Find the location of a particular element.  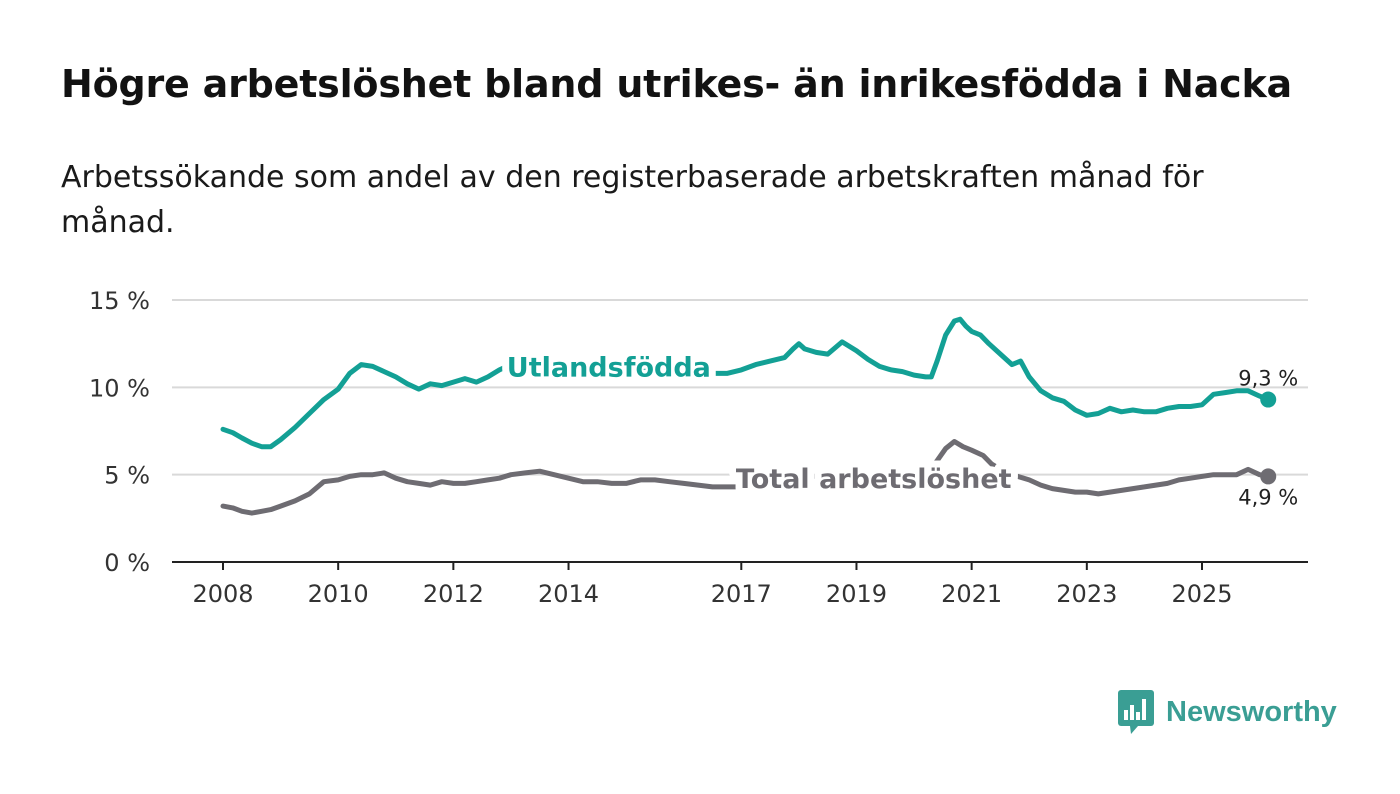

series-label-halo: Utlandsfödda is located at coordinates (609, 367).